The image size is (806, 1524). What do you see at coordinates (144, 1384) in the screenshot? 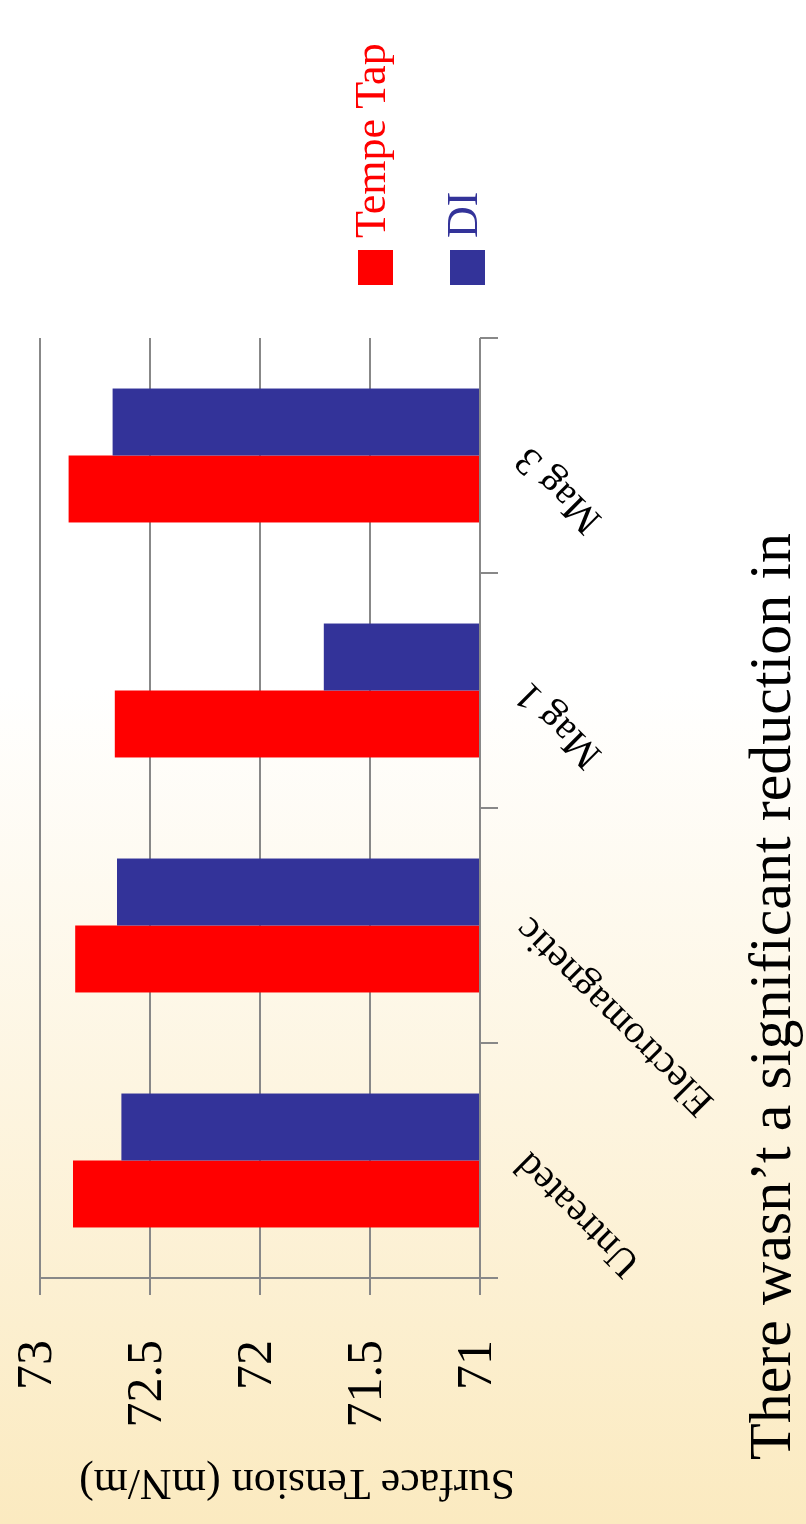
I see `x-tick-label: 72.5` at bounding box center [144, 1384].